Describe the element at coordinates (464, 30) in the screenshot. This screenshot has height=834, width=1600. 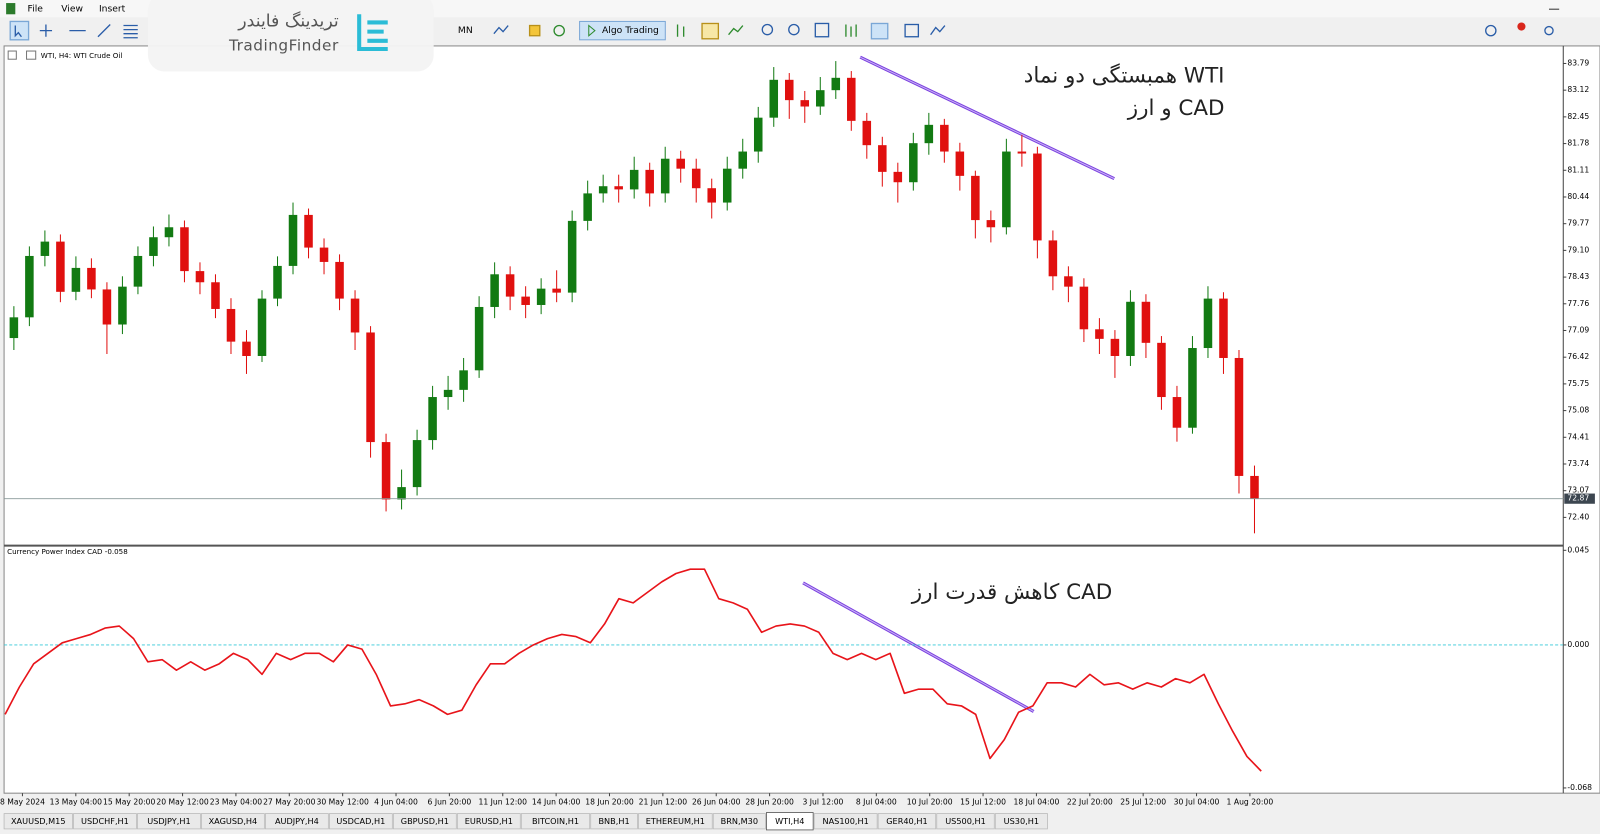
I see `period-button` at that location.